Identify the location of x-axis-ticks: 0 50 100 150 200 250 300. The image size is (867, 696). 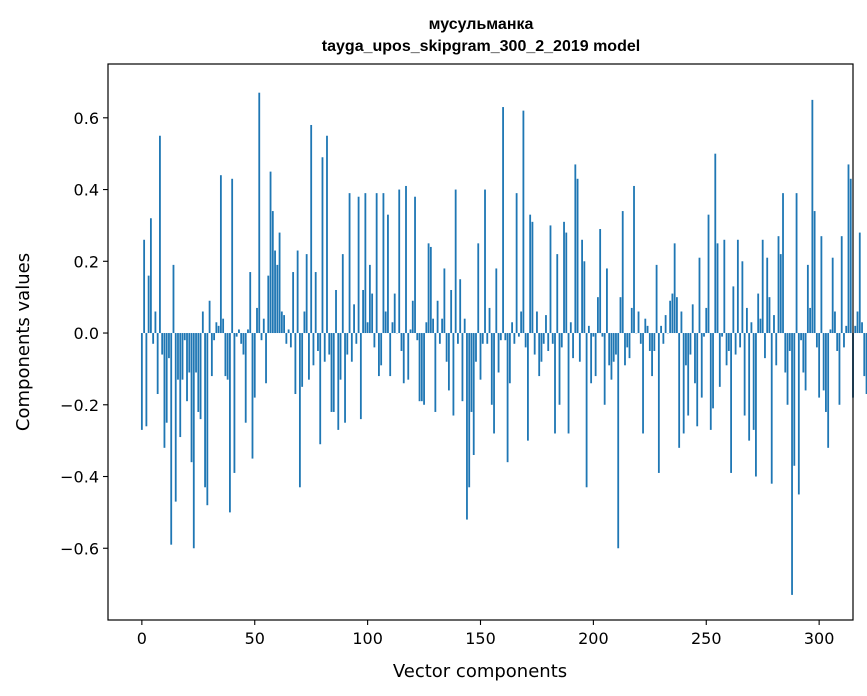
(485, 634).